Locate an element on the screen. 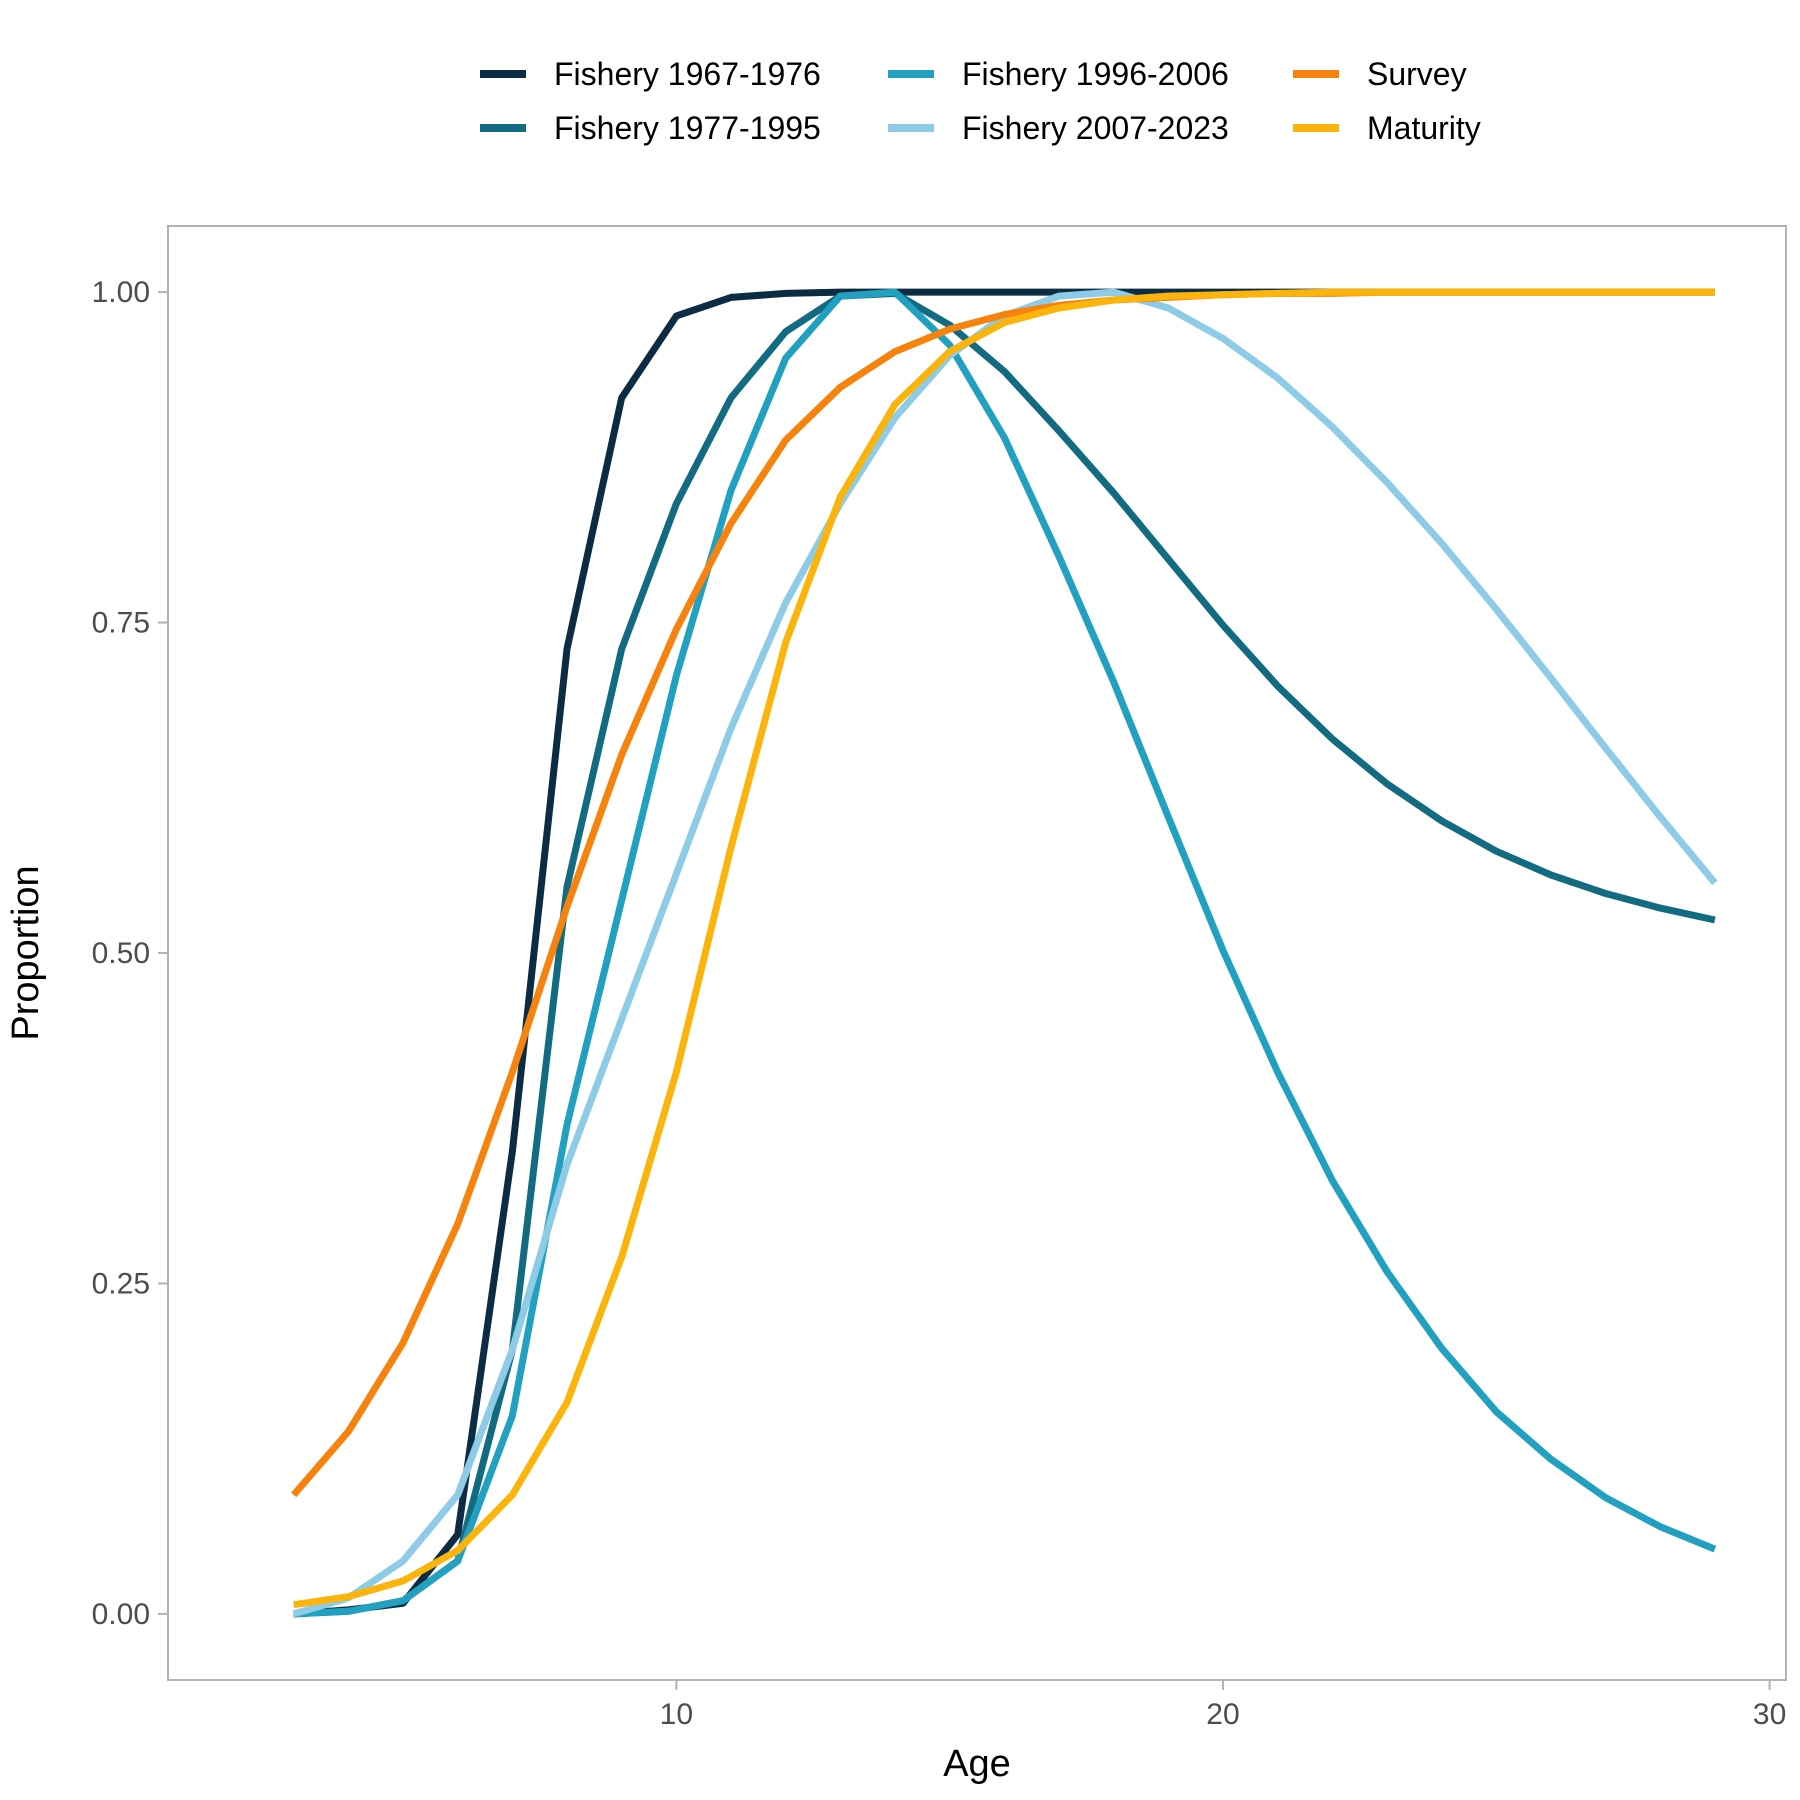 Image resolution: width=1800 pixels, height=1800 pixels. legend-label: Maturity is located at coordinates (1424, 128).